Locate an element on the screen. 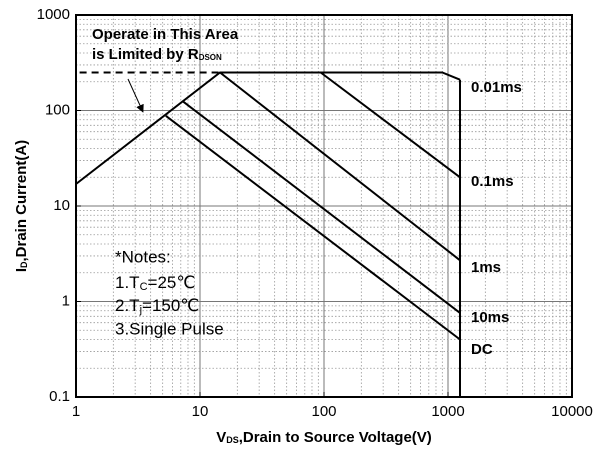 Image resolution: width=616 pixels, height=453 pixels. y-tick-label: 1000 is located at coordinates (53, 14).